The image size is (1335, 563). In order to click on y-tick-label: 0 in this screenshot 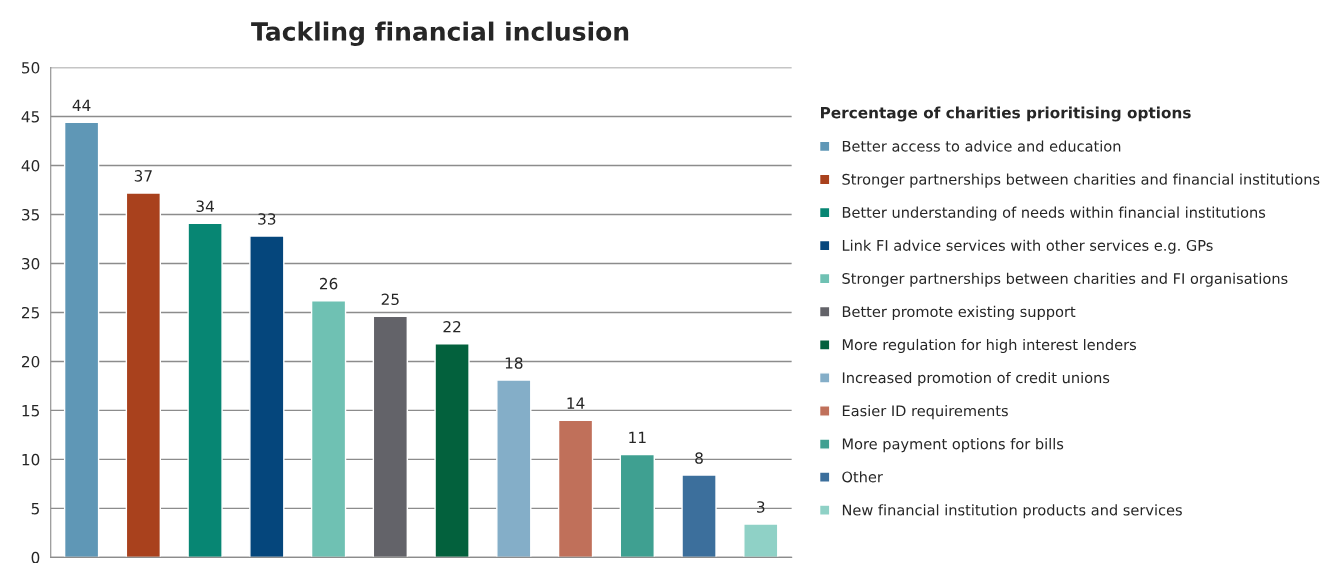, I will do `click(35, 557)`.